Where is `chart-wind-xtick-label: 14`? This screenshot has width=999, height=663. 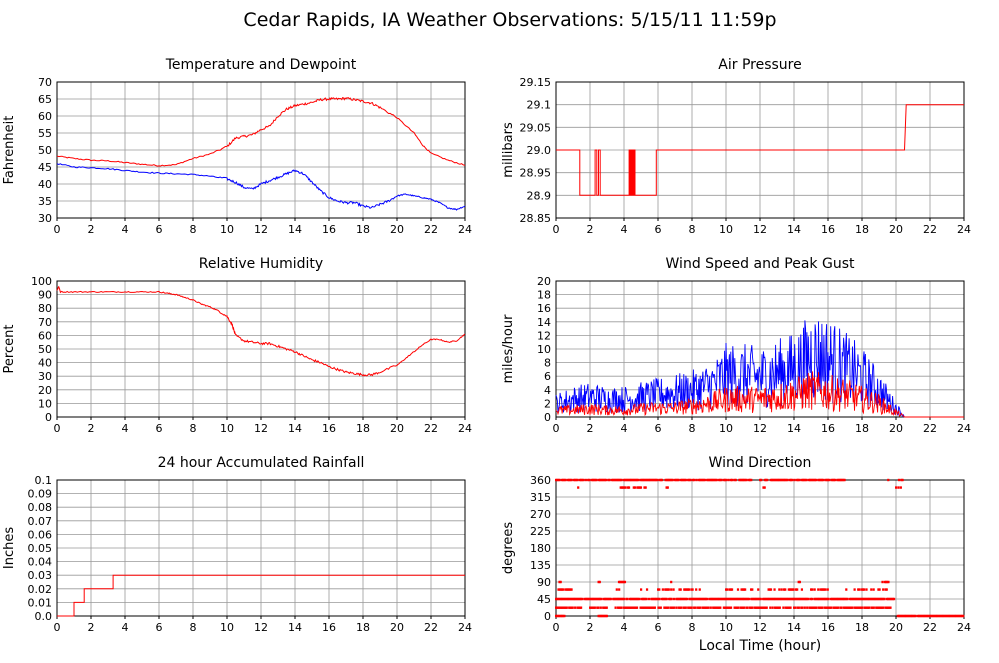
chart-wind-xtick-label: 14 is located at coordinates (794, 428).